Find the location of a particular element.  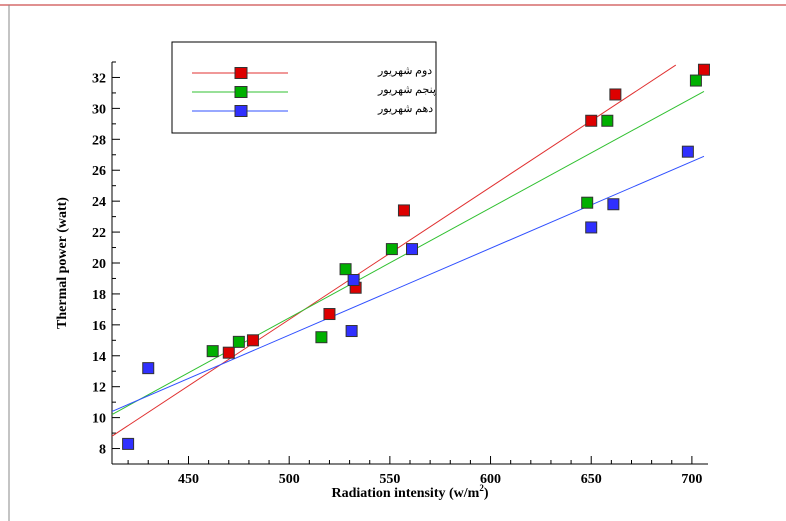

x-tick-label: 450 is located at coordinates (188, 479).